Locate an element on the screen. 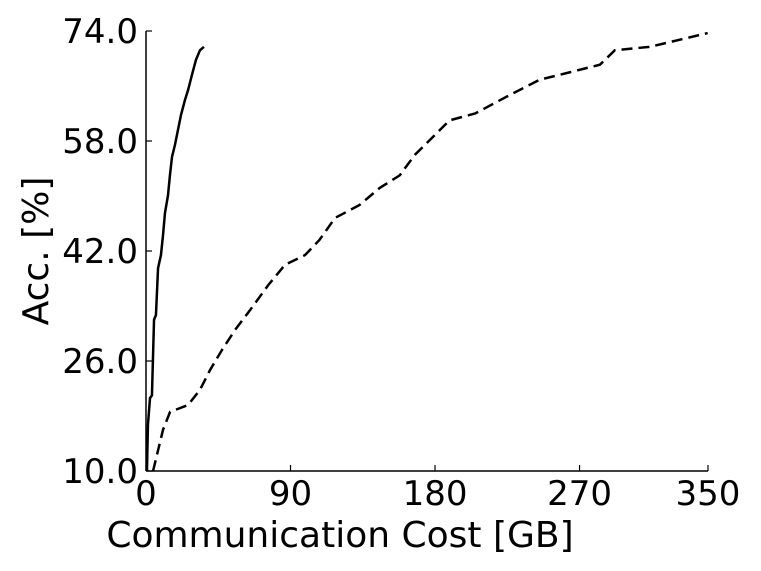 This screenshot has height=571, width=761. x-axis-label: Communication Cost [GB] is located at coordinates (339, 535).